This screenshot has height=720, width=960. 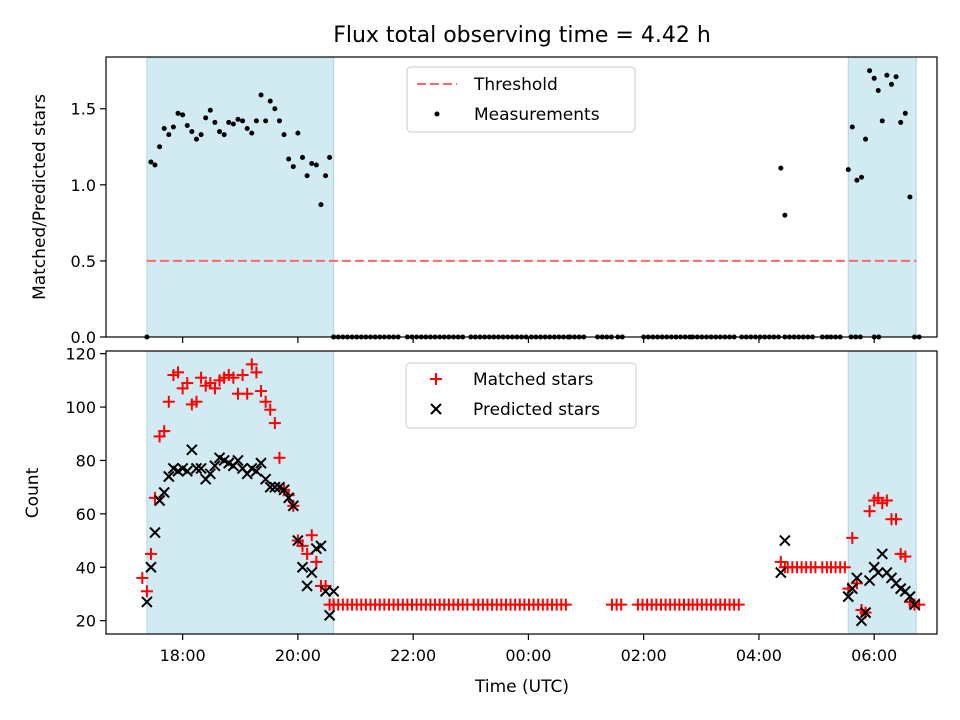 I want to click on y-tick-label: 80, so click(x=86, y=460).